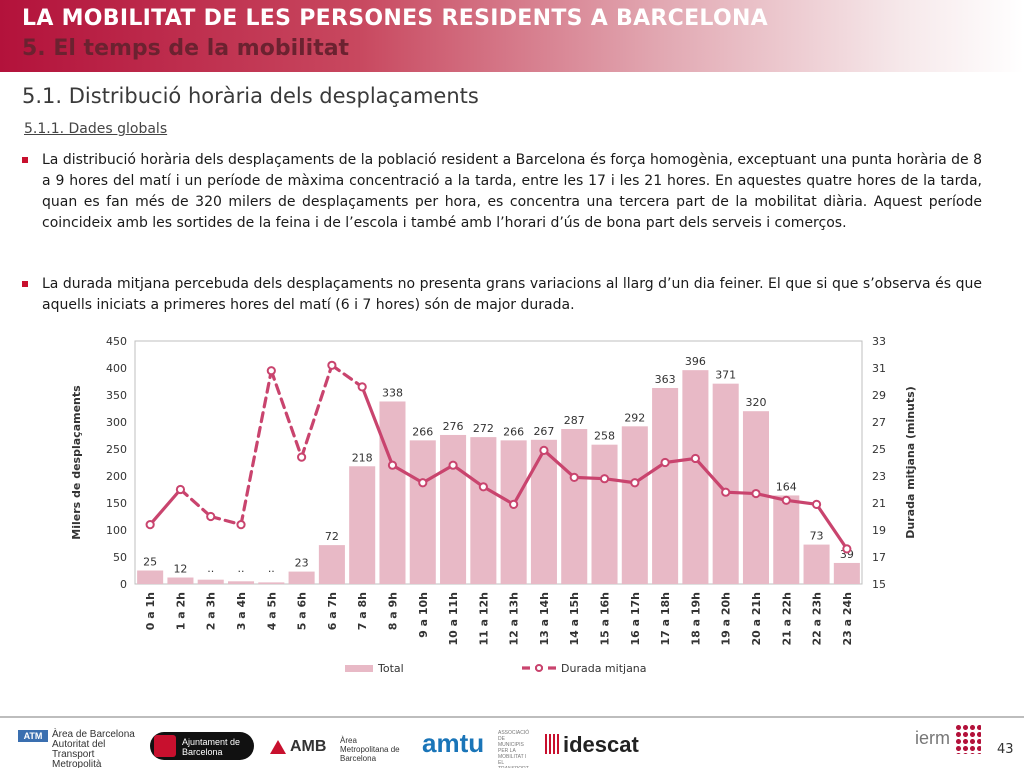 This screenshot has height=768, width=1024. I want to click on bar-data-label: 72, so click(332, 536).